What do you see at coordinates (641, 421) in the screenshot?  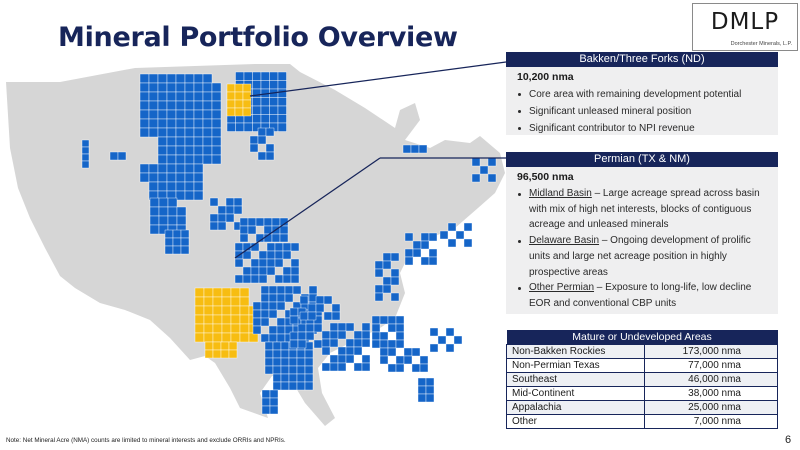 I see `table-row: Other 7,000 nma` at bounding box center [641, 421].